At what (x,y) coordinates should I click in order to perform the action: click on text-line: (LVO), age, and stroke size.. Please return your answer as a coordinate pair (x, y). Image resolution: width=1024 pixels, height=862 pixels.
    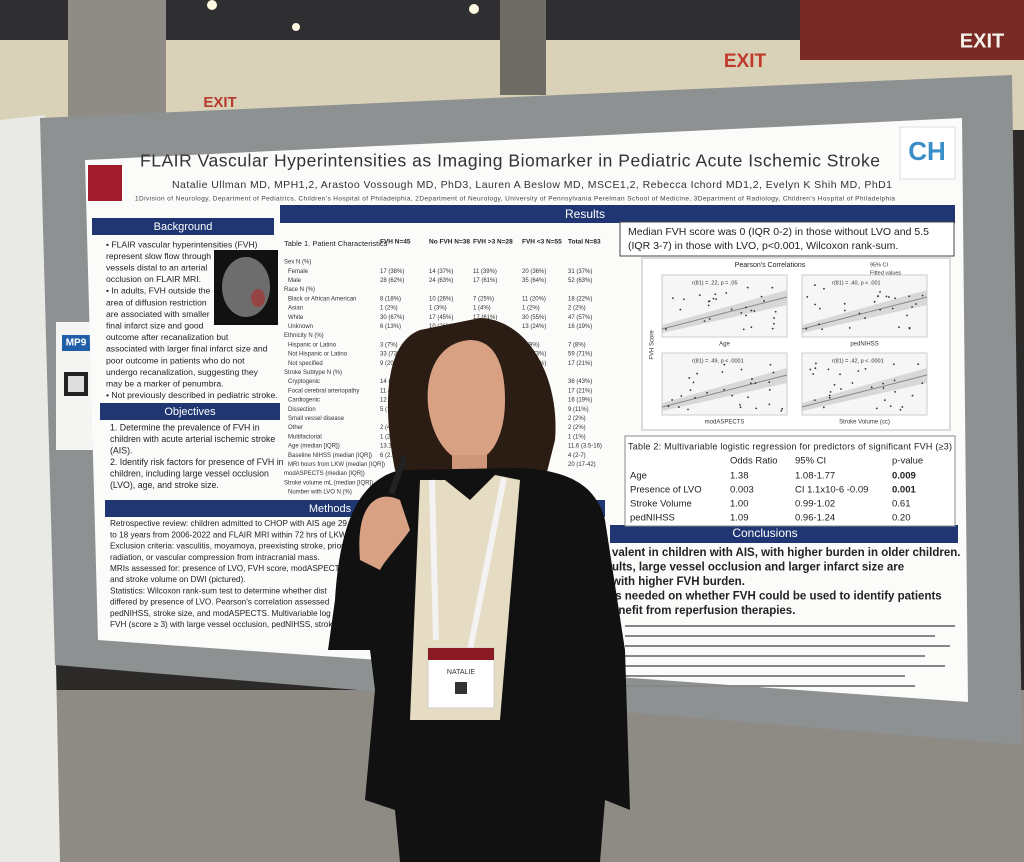
    Looking at the image, I should click on (164, 485).